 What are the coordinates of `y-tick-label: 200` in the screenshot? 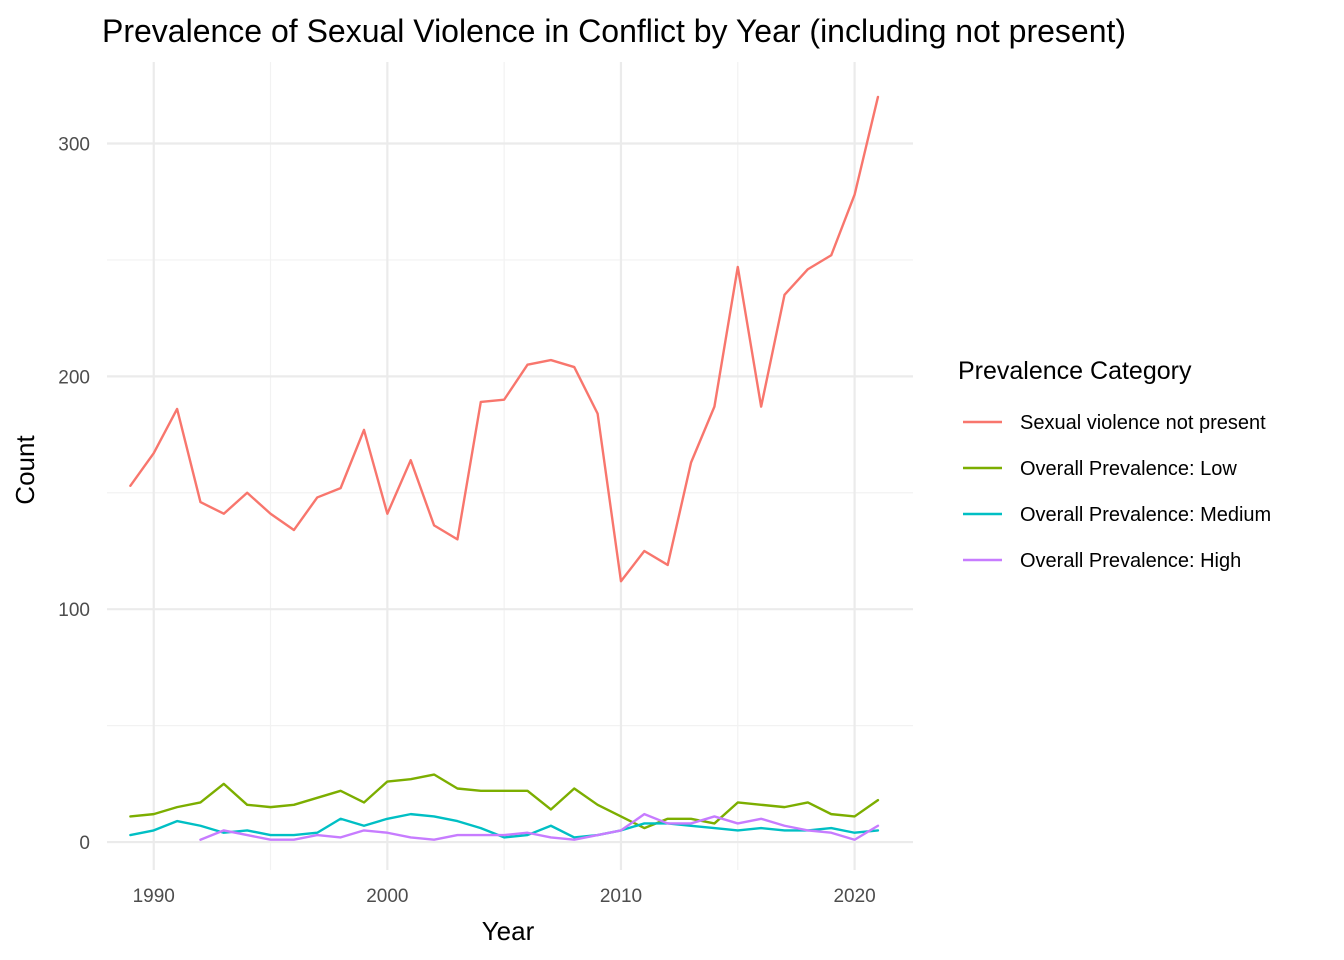 It's located at (74, 377).